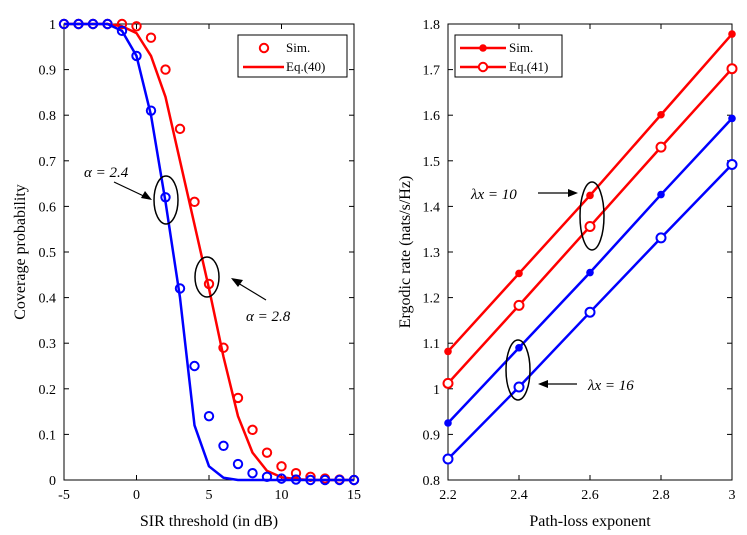 This screenshot has height=535, width=747. I want to click on ergodic-x-tick-label: 2.8, so click(661, 495).